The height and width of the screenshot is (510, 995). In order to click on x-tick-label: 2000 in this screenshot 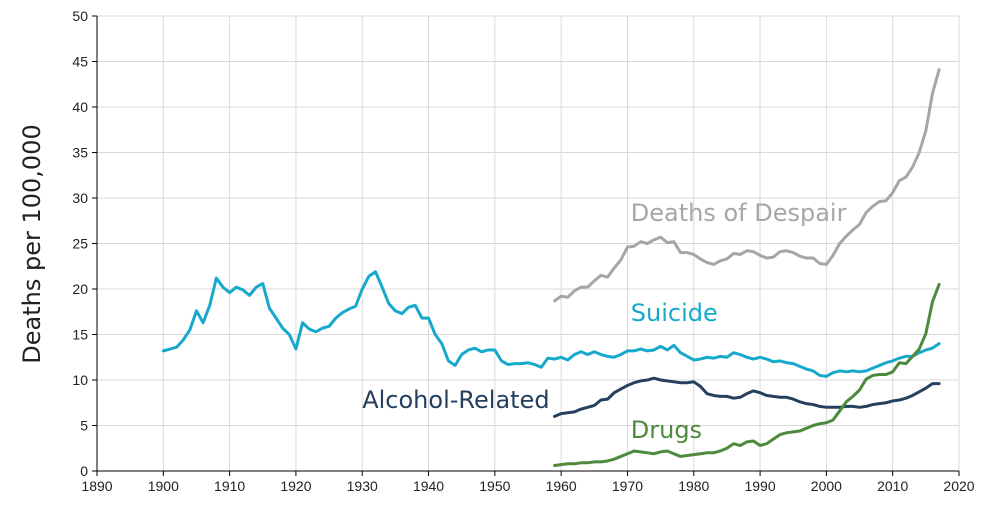, I will do `click(826, 486)`.